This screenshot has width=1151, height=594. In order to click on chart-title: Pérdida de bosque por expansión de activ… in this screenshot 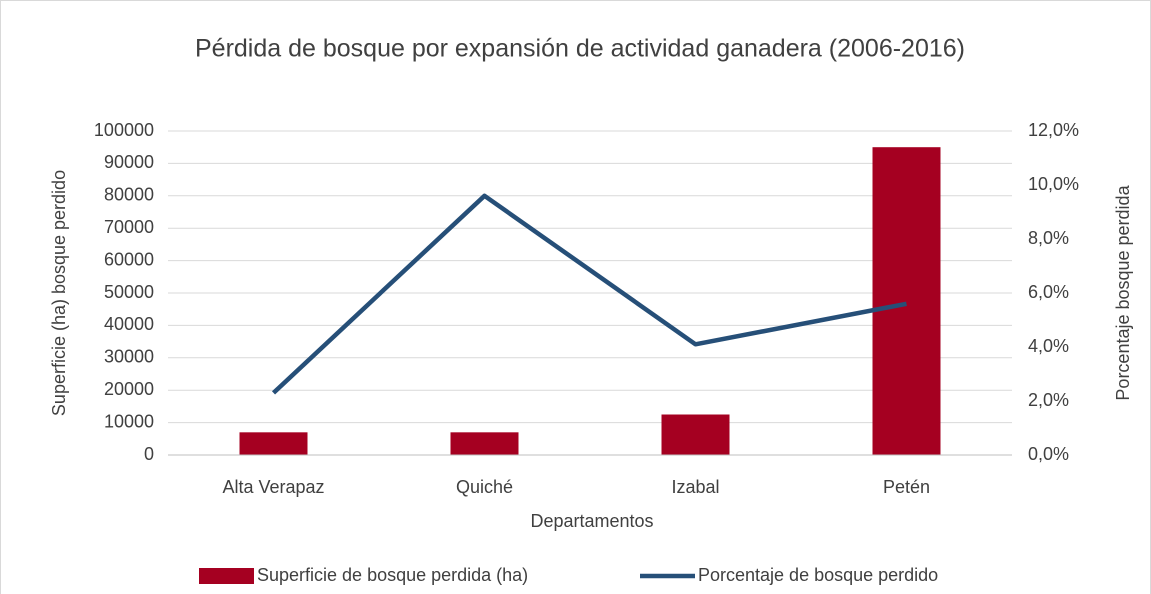, I will do `click(580, 49)`.